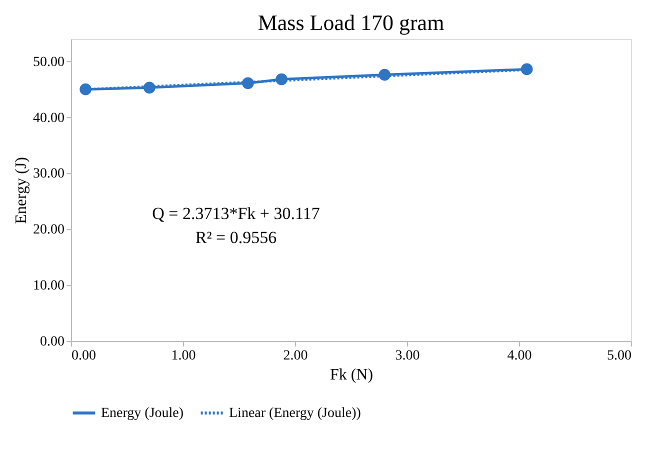 The width and height of the screenshot is (668, 456). Describe the element at coordinates (48, 230) in the screenshot. I see `y-tick-label: 20.00` at that location.